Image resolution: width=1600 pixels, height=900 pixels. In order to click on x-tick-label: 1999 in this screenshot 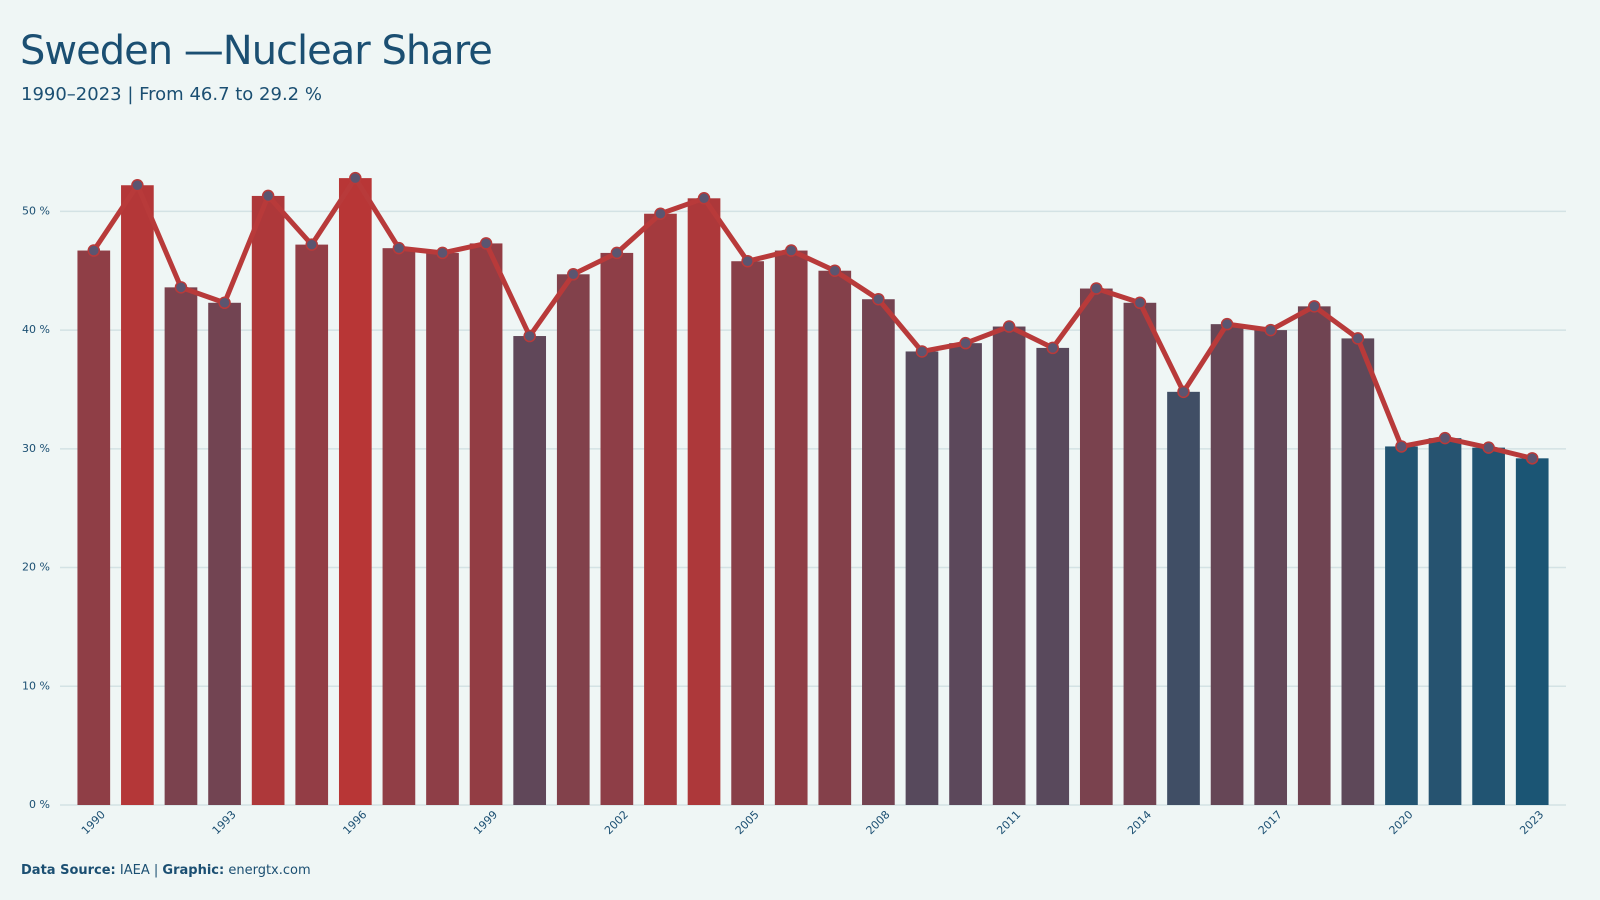, I will do `click(485, 822)`.